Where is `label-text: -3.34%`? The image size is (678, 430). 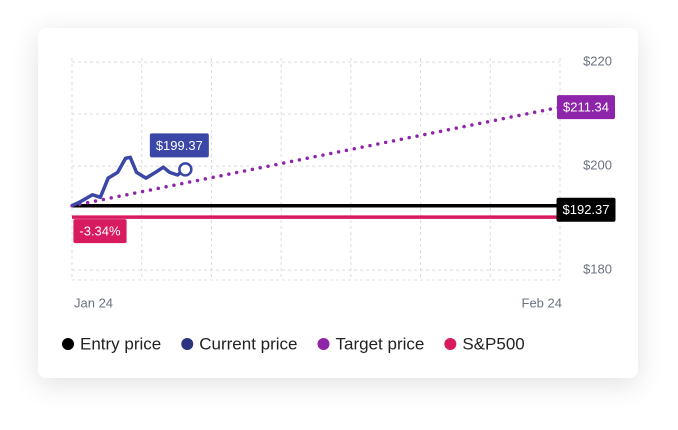 label-text: -3.34% is located at coordinates (100, 231).